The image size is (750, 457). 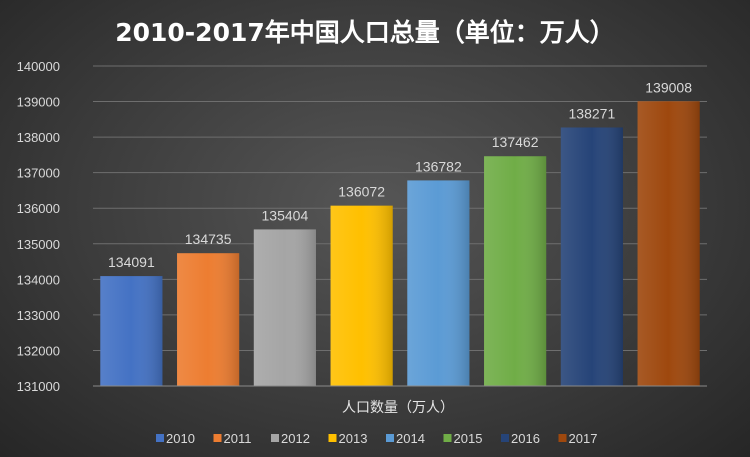 What do you see at coordinates (376, 438) in the screenshot?
I see `legend: 2010 2011 2012 2013 2014 2015 2016 2017` at bounding box center [376, 438].